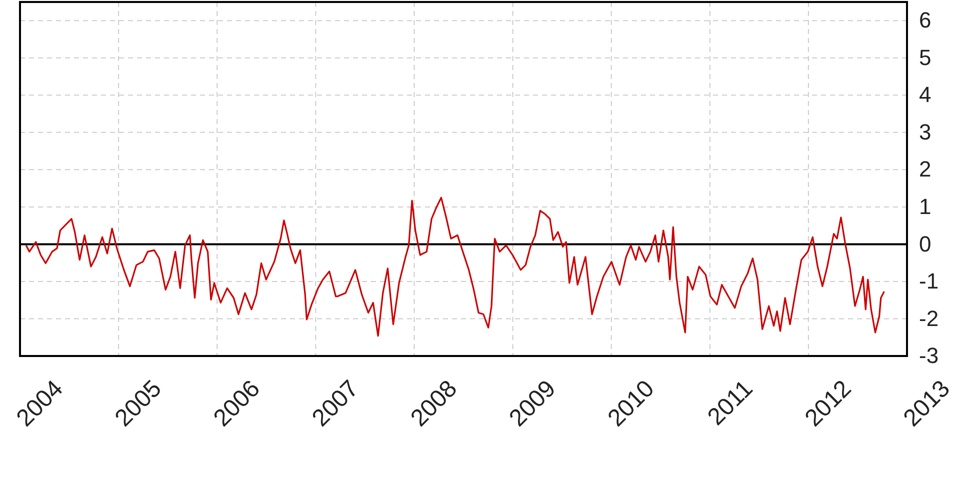  I want to click on y-tick-label: 6, so click(925, 20).